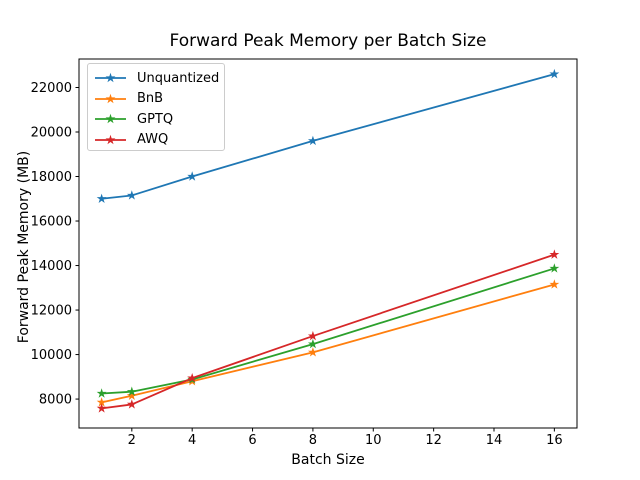  I want to click on legend-item-unquantized: Unquantized, so click(156, 78).